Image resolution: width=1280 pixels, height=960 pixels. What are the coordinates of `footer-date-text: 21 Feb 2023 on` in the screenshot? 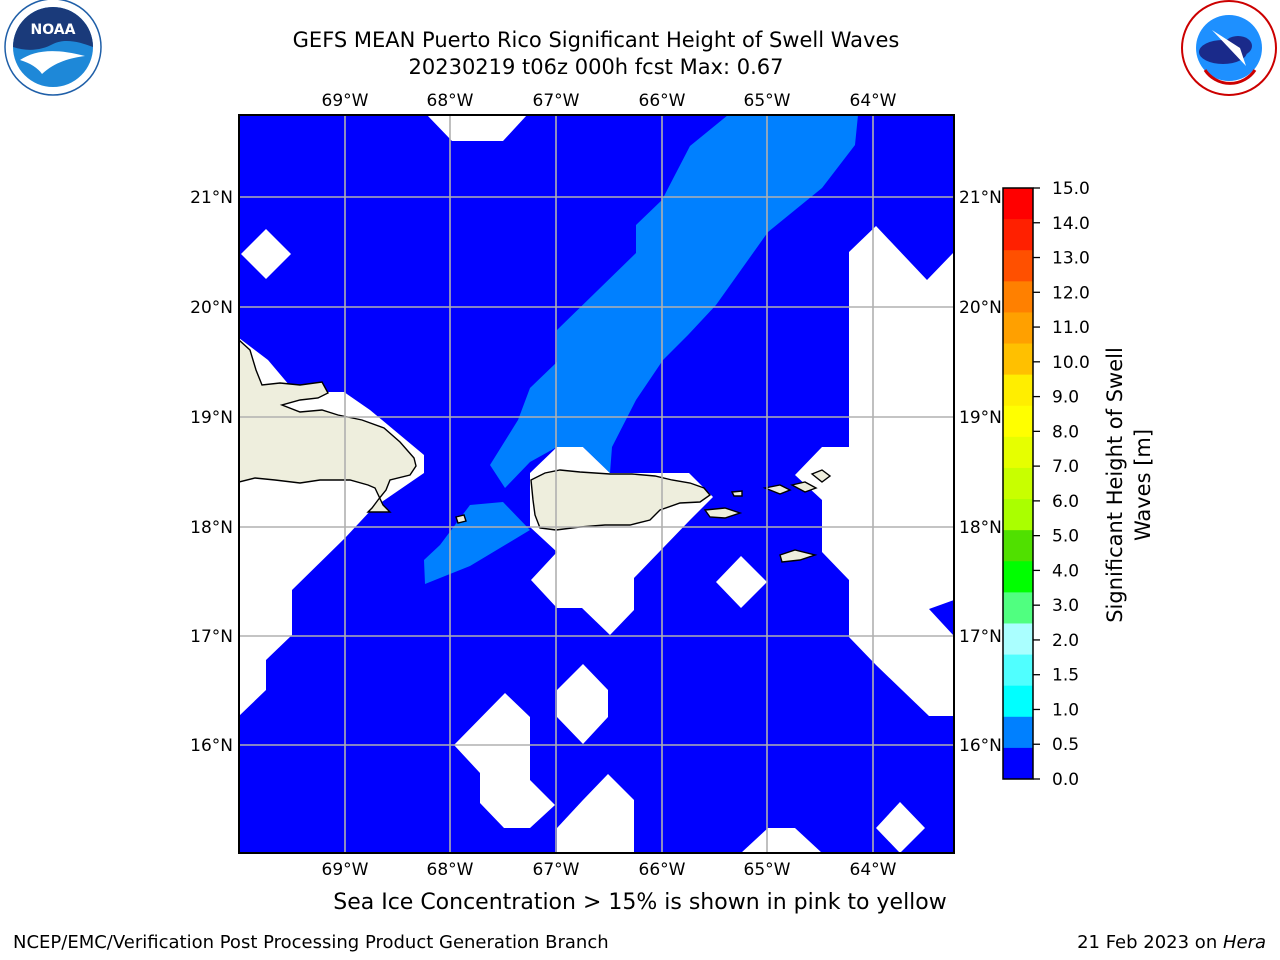 It's located at (1150, 942).